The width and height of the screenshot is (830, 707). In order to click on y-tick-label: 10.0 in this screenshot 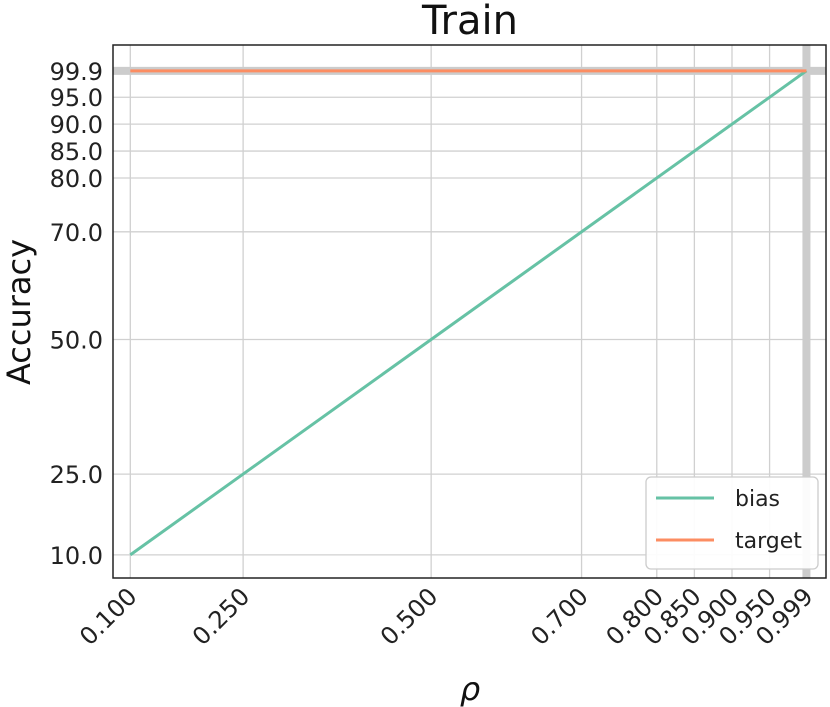, I will do `click(76, 556)`.